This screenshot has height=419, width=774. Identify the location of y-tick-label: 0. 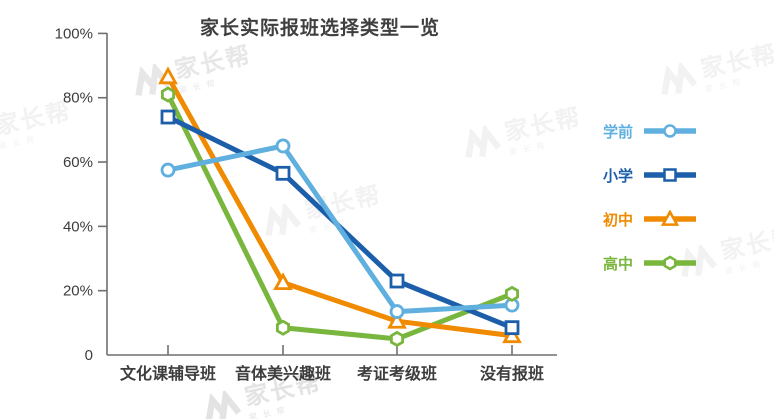
(89, 355).